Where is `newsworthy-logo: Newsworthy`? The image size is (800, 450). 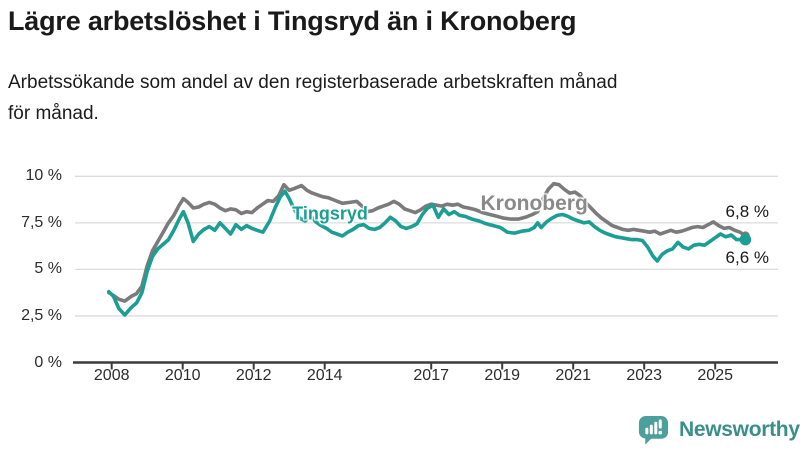 newsworthy-logo: Newsworthy is located at coordinates (718, 430).